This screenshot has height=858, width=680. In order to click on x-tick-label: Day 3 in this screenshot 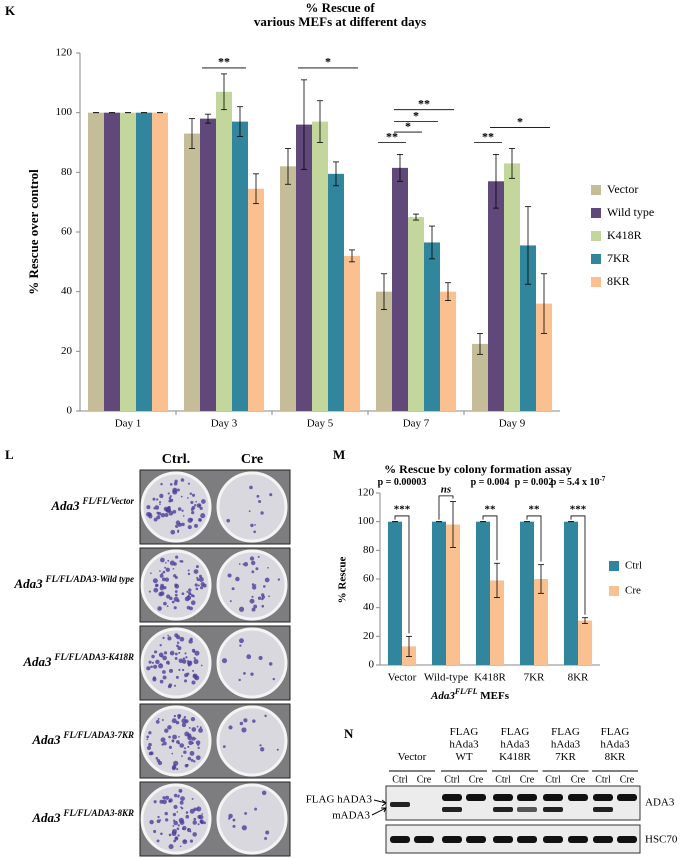, I will do `click(224, 424)`.